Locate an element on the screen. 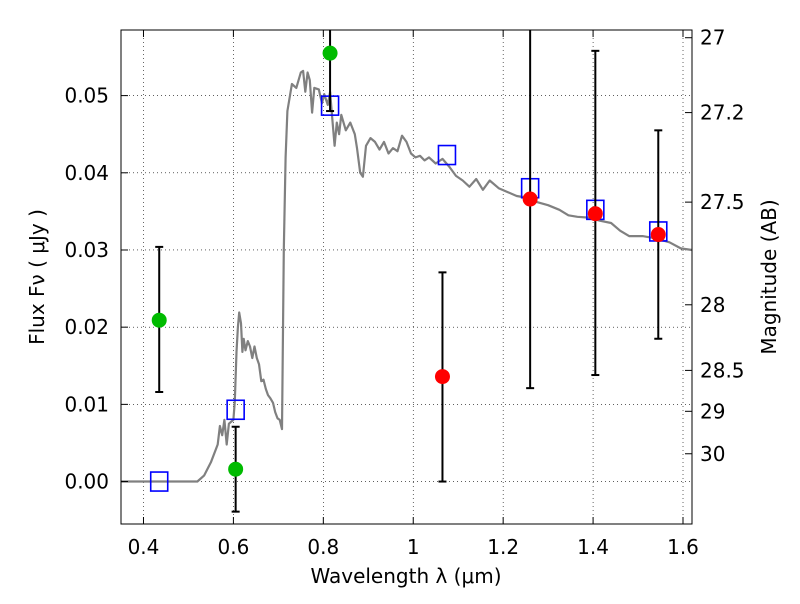 The width and height of the screenshot is (800, 604). y2-tick-label: 30 is located at coordinates (712, 454).